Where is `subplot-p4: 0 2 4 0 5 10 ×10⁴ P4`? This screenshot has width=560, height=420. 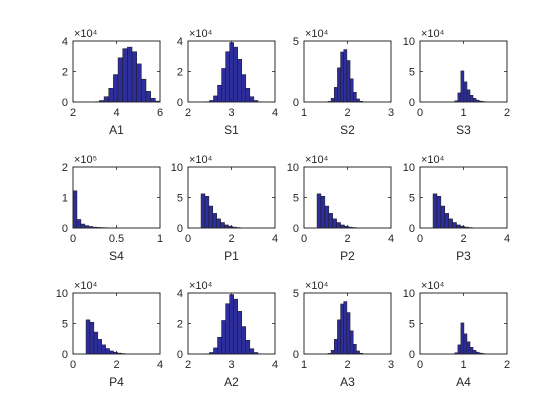 subplot-p4: 0 2 4 0 5 10 ×10⁴ P4 is located at coordinates (109, 334).